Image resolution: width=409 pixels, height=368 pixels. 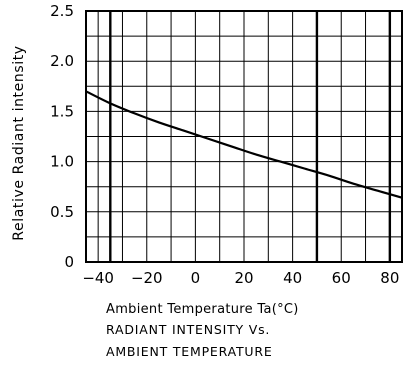 What do you see at coordinates (62, 212) in the screenshot?
I see `y-tick-label: 0.5` at bounding box center [62, 212].